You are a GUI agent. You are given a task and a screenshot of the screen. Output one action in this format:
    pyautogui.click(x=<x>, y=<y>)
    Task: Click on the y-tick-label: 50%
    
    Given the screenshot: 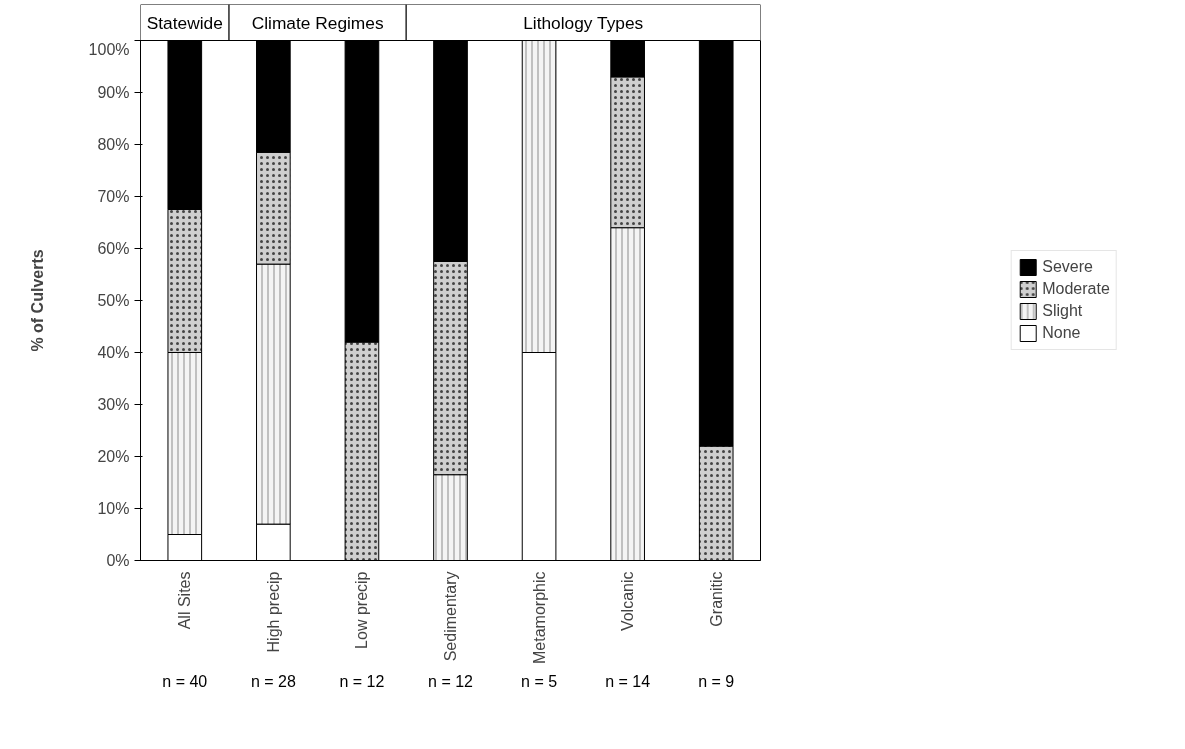 What is the action you would take?
    pyautogui.click(x=113, y=300)
    